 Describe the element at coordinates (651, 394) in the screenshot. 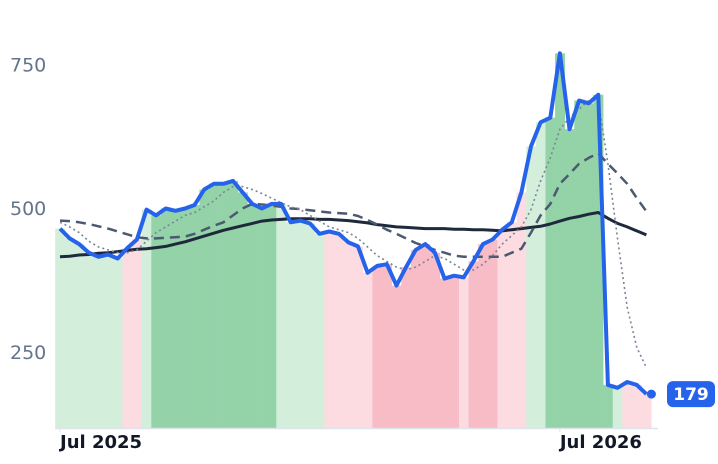

I see `last-point` at that location.